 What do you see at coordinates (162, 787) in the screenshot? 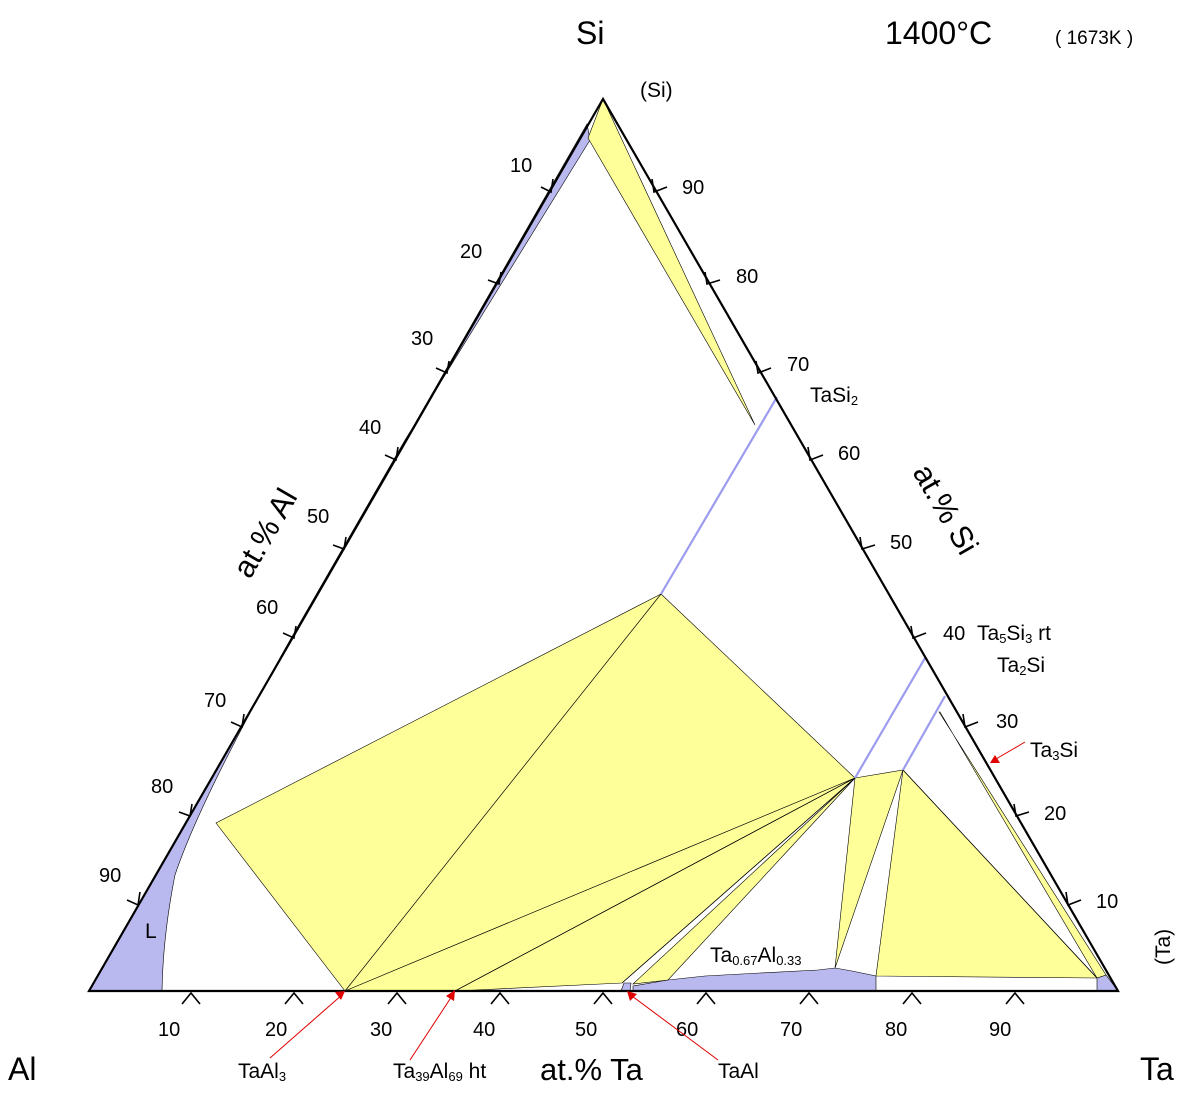
I see `left-tick-label: 80` at bounding box center [162, 787].